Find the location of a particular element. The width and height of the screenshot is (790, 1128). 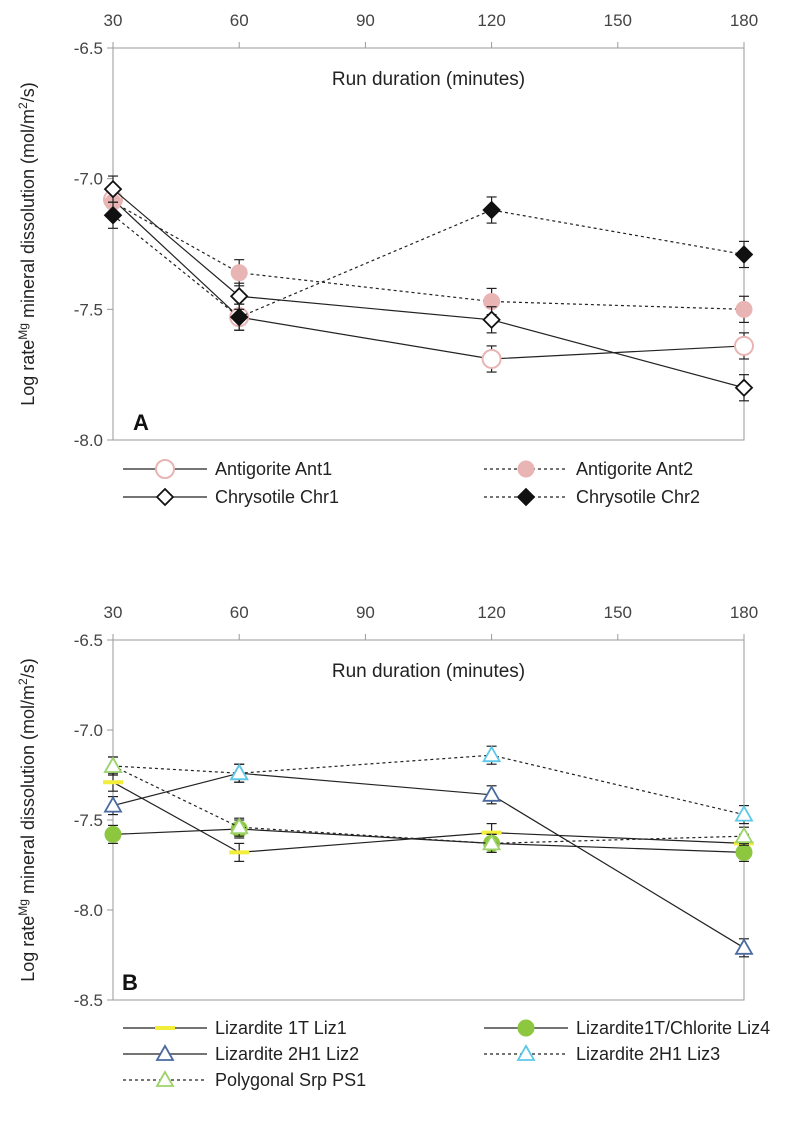

panel-label: A is located at coordinates (141, 422).